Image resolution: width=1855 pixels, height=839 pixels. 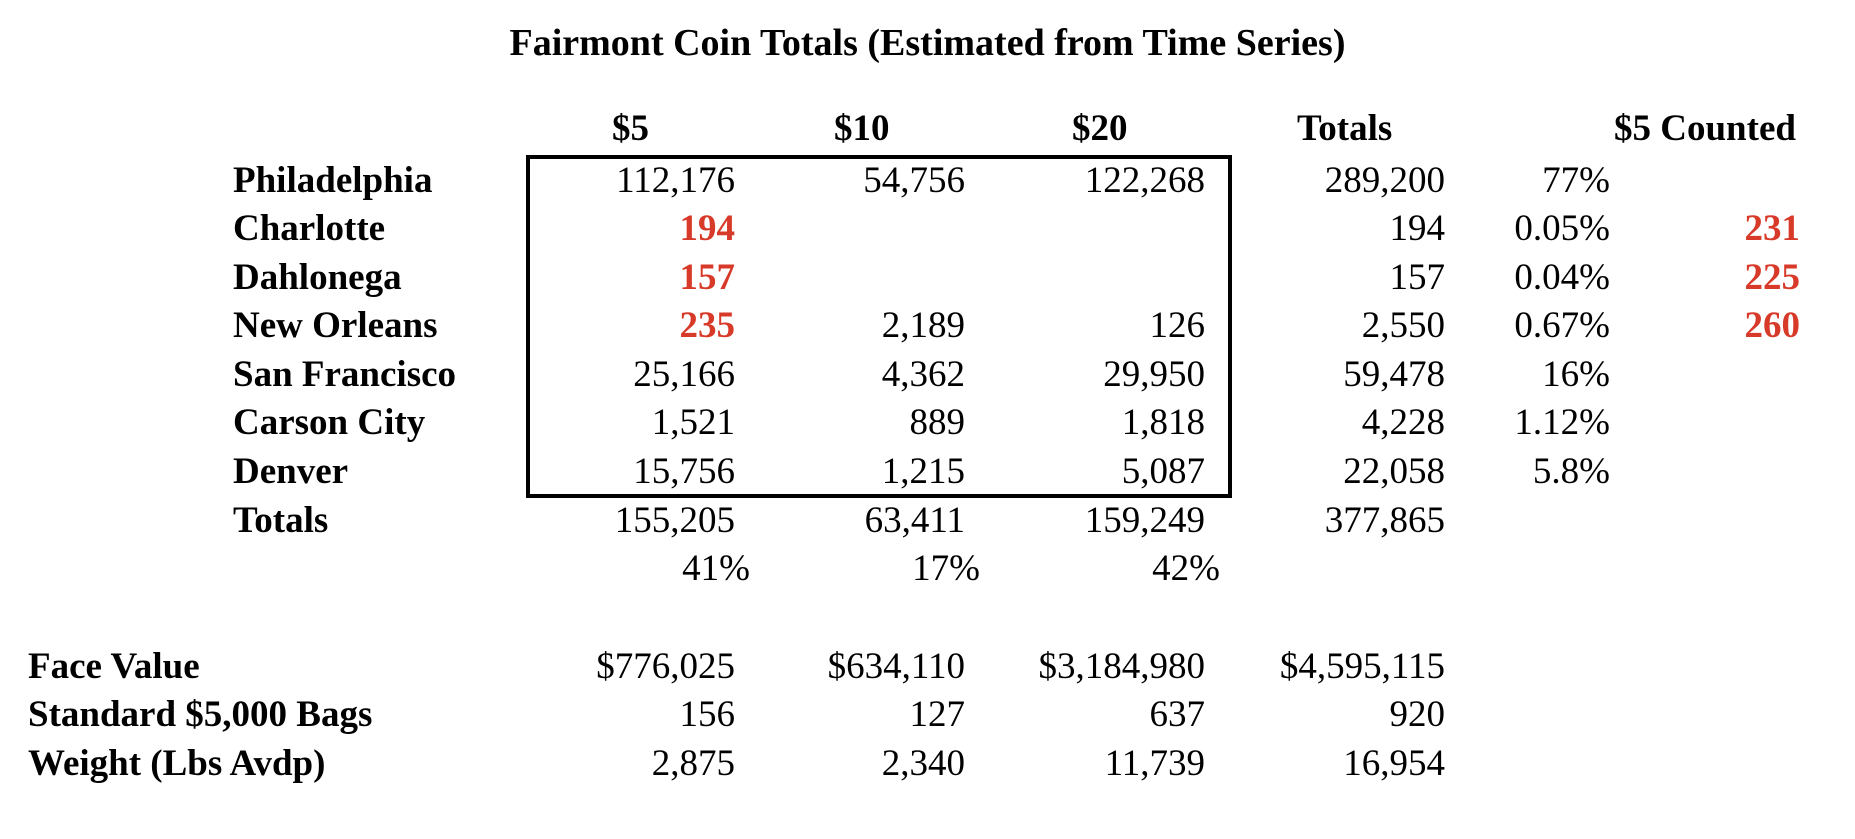 What do you see at coordinates (707, 277) in the screenshot?
I see `value-5: 157` at bounding box center [707, 277].